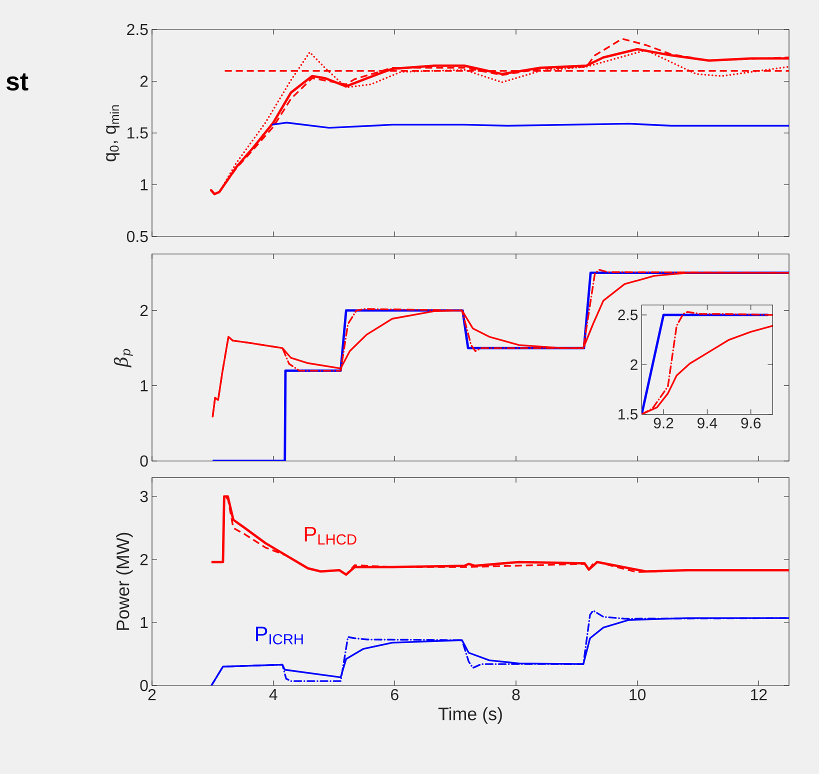  Describe the element at coordinates (708, 423) in the screenshot. I see `x-tick-label: 9.4` at that location.